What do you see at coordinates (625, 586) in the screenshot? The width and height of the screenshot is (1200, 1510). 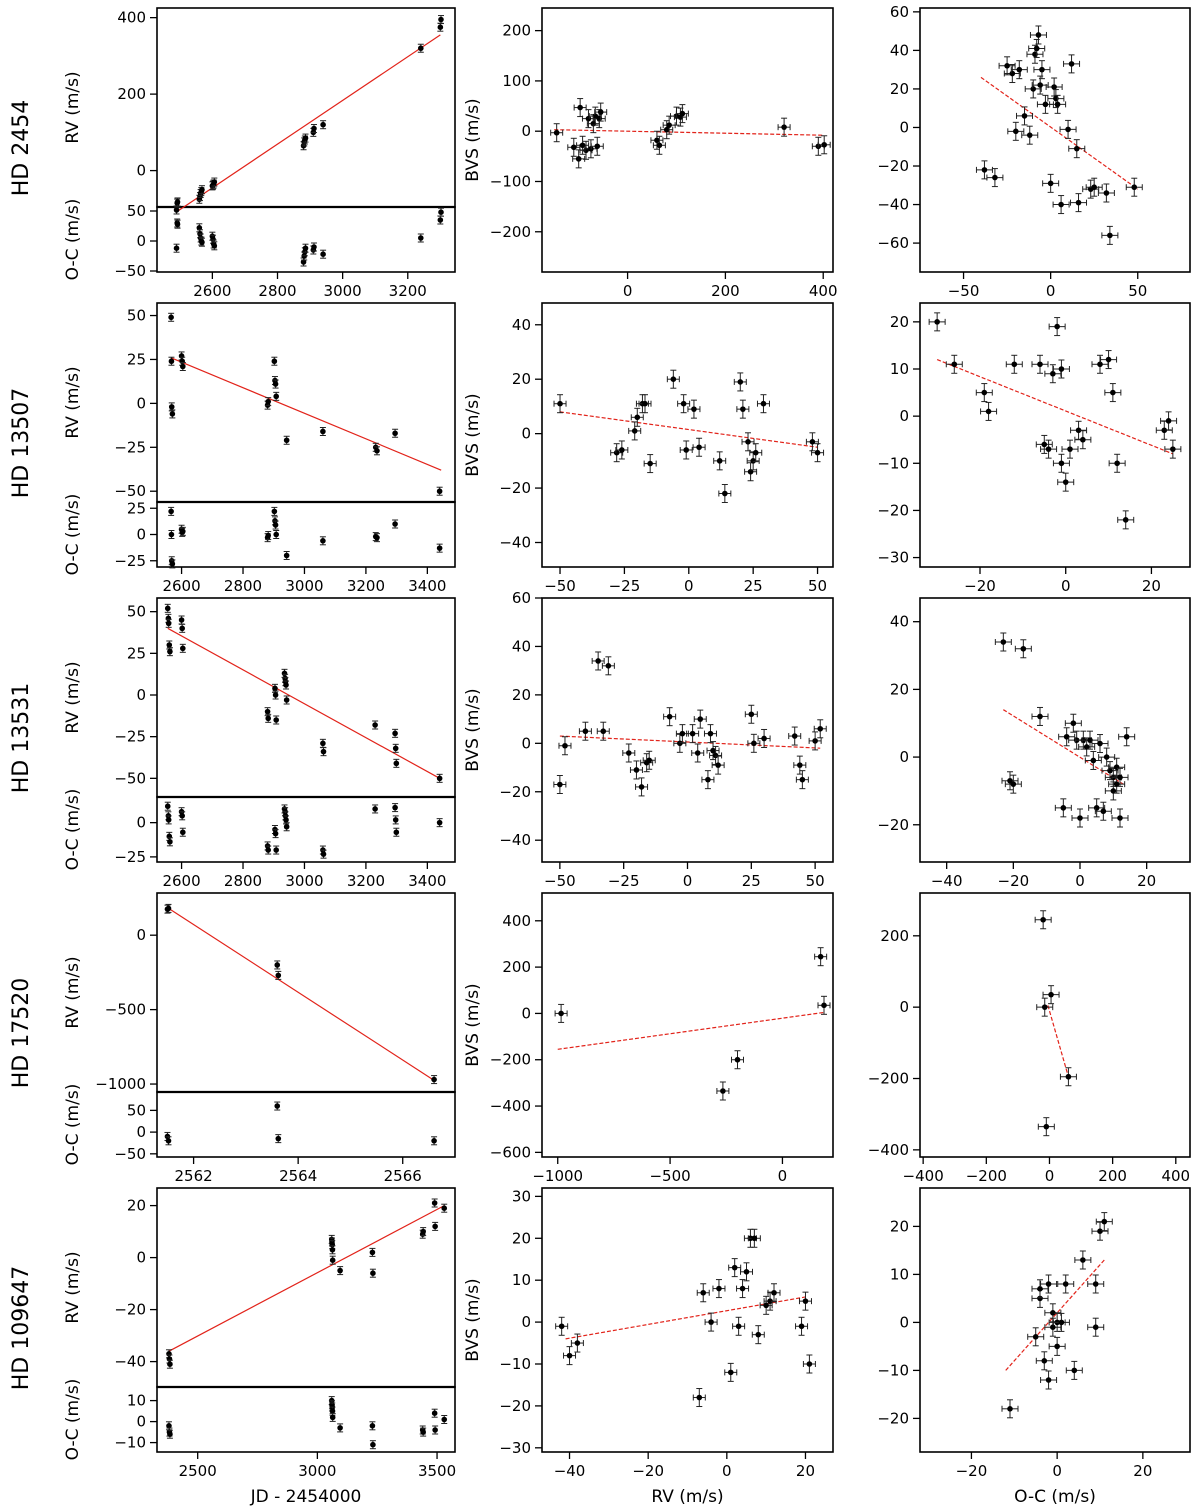 I see `rv-x-axis-tick-label: −25` at bounding box center [625, 586].